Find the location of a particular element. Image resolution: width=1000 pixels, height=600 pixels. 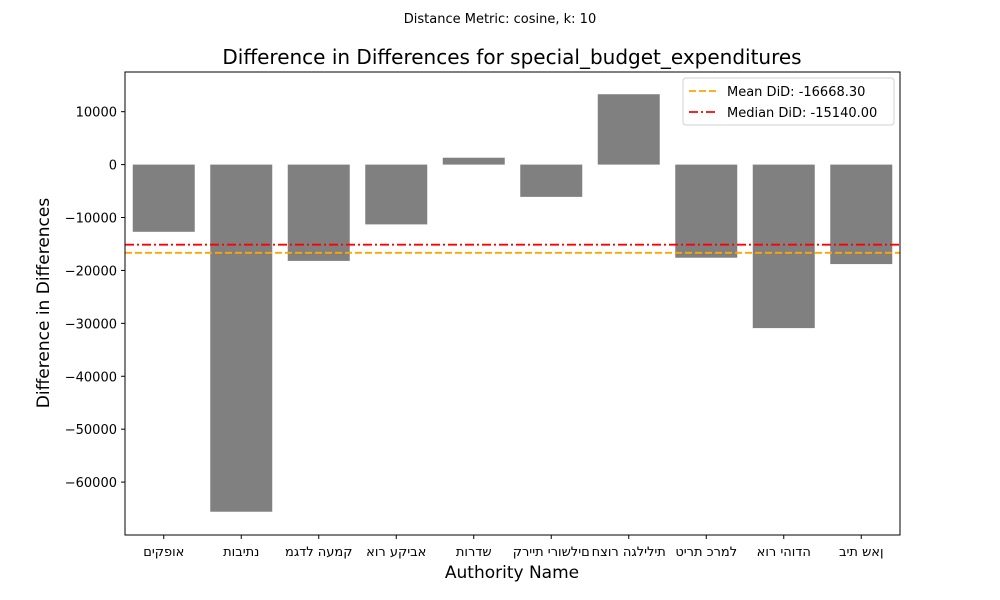

y-tick-label: 0 is located at coordinates (113, 166).